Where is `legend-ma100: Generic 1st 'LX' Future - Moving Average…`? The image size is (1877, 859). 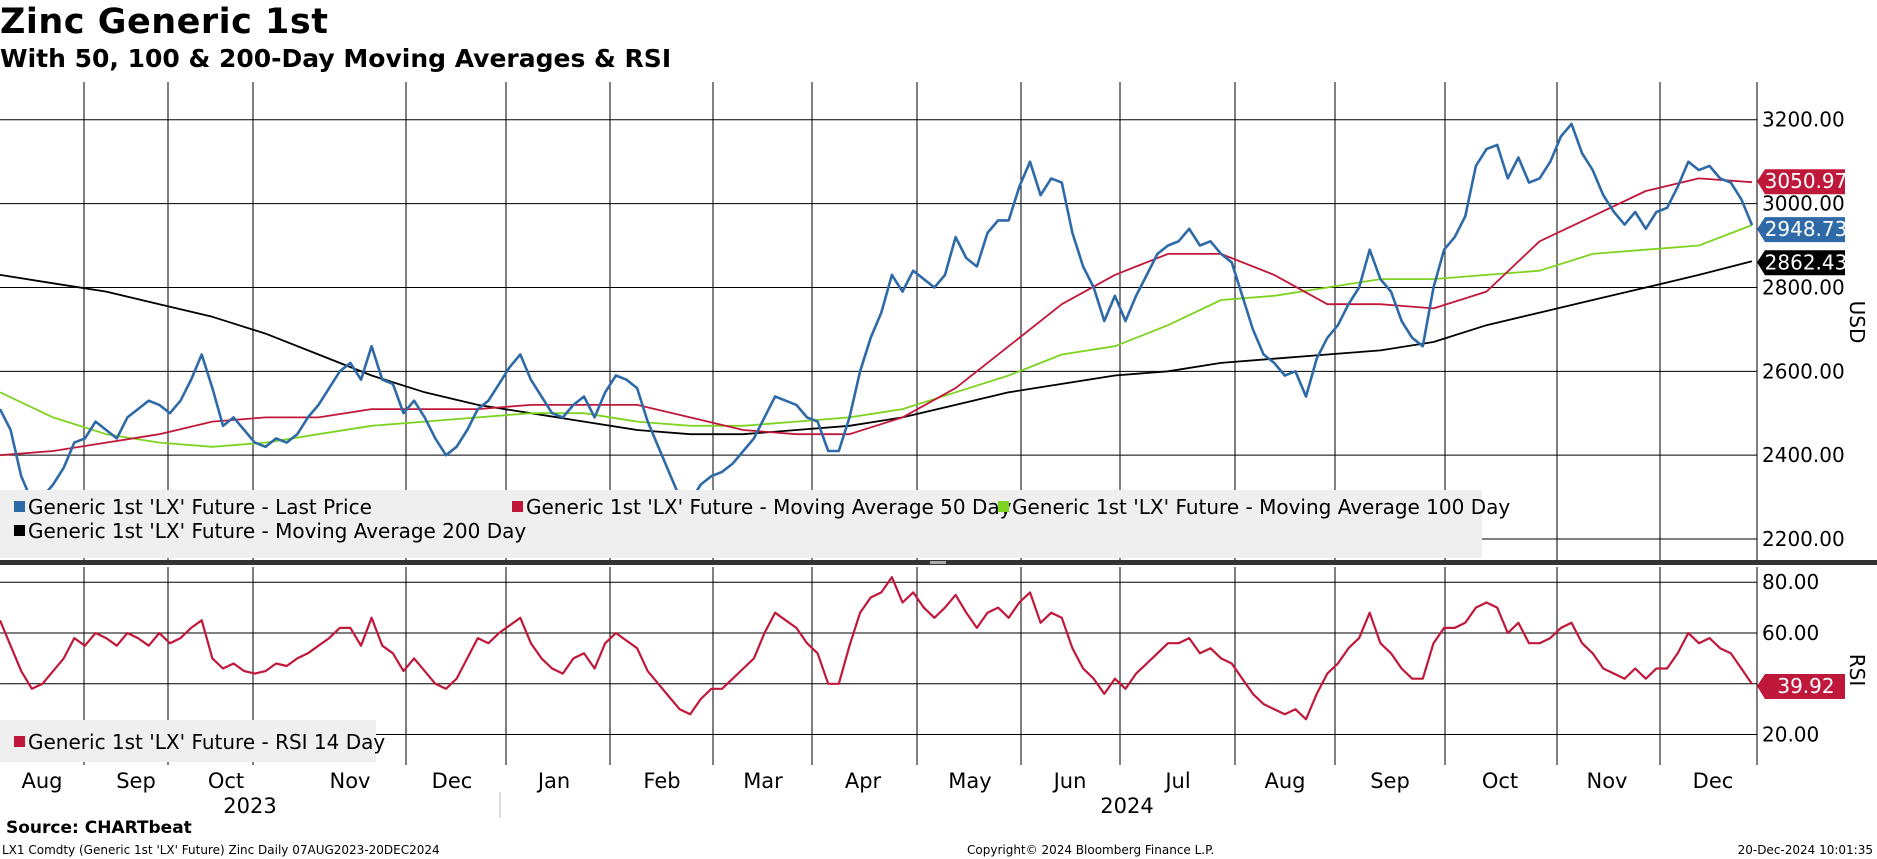
legend-ma100: Generic 1st 'LX' Future - Moving Average… is located at coordinates (1261, 507).